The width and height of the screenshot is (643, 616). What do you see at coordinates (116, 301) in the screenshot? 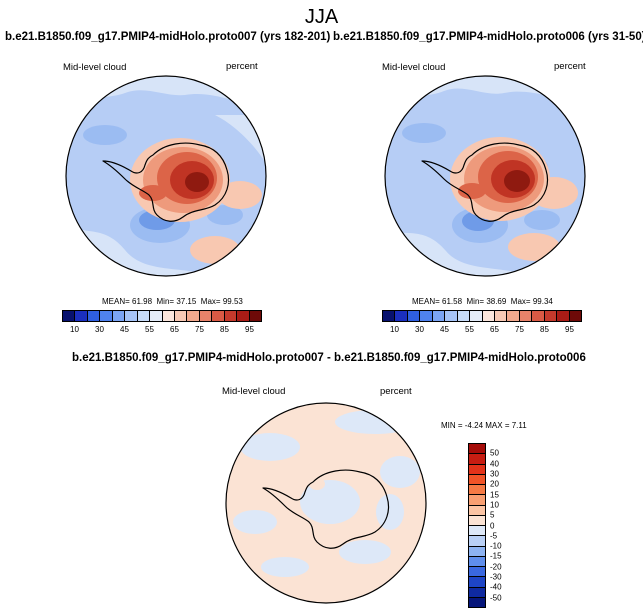
I see `panel1-mean-label: MEAN=` at bounding box center [116, 301].